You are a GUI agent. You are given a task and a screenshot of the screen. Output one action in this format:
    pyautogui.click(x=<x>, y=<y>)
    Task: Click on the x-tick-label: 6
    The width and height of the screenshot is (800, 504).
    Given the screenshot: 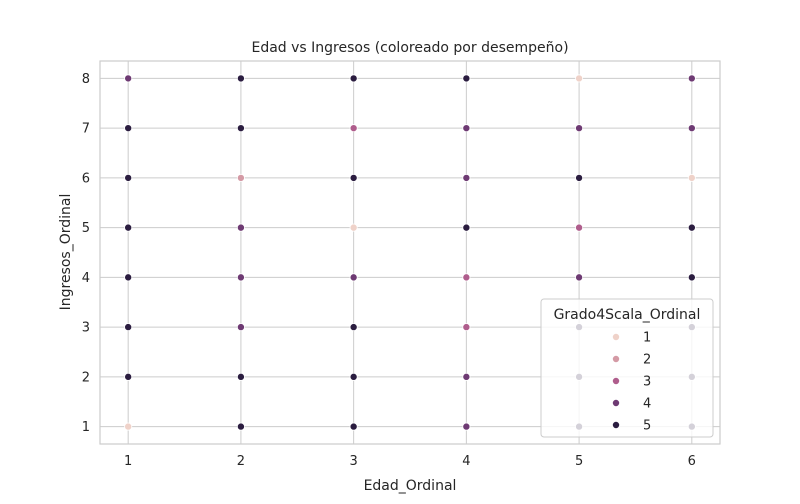 What is the action you would take?
    pyautogui.click(x=692, y=461)
    